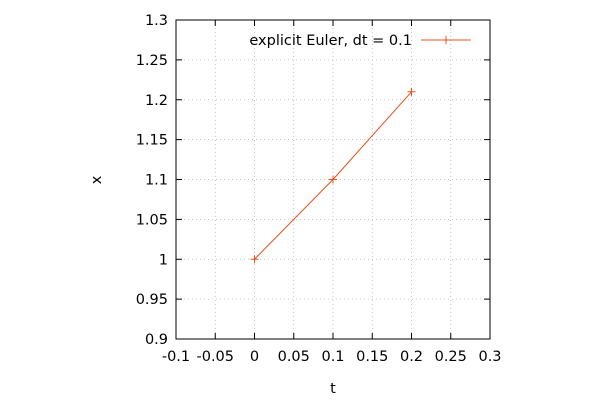 The height and width of the screenshot is (400, 600). Describe the element at coordinates (294, 357) in the screenshot. I see `x-tick-label: 0.05` at that location.